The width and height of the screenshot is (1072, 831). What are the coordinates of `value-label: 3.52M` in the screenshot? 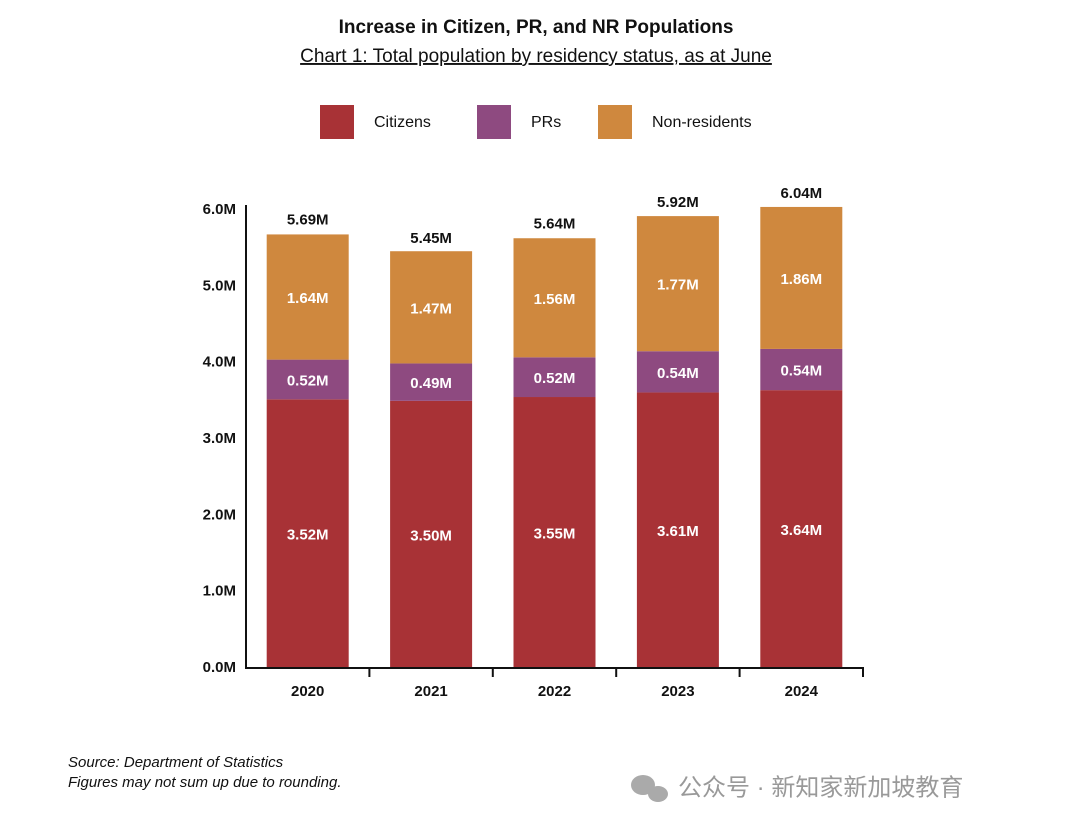 It's located at (308, 535).